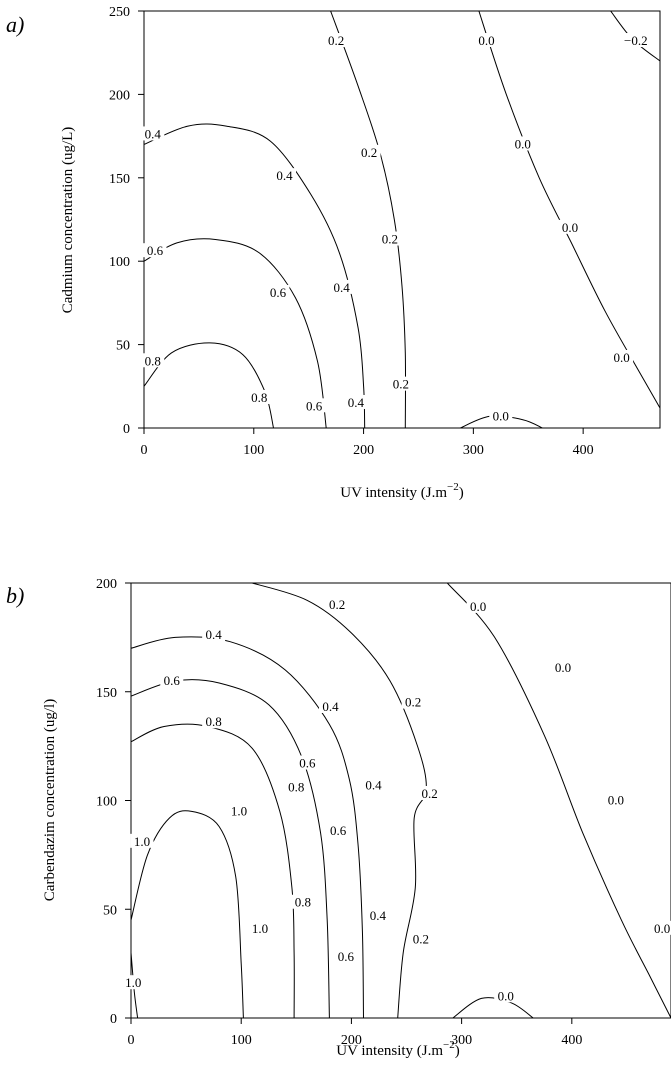 The height and width of the screenshot is (1065, 671). Describe the element at coordinates (571, 1040) in the screenshot. I see `panel-b-x-tick-label: 400` at that location.